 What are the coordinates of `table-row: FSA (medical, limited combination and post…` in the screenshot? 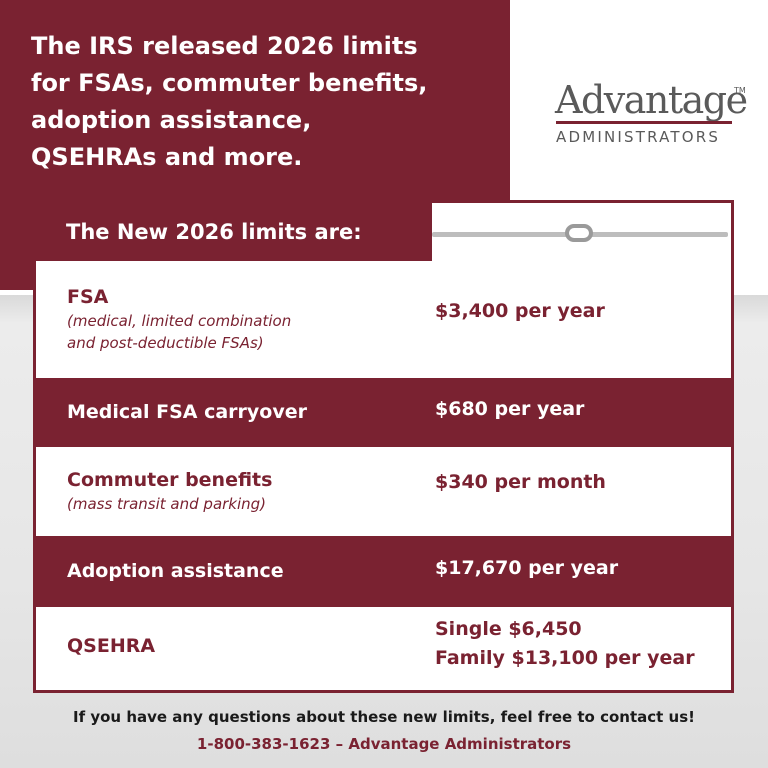 It's located at (383, 320).